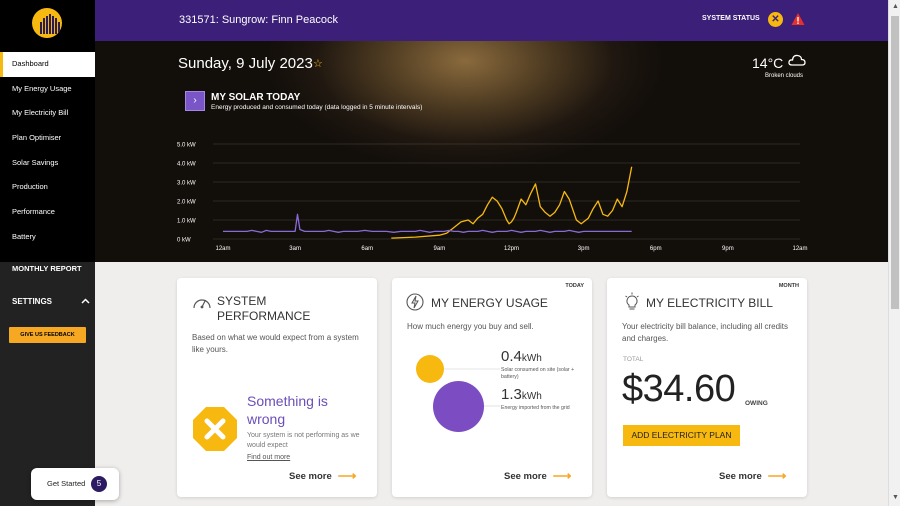  What do you see at coordinates (521, 394) in the screenshot?
I see `grid-imported-value: 1.3kWh` at bounding box center [521, 394].